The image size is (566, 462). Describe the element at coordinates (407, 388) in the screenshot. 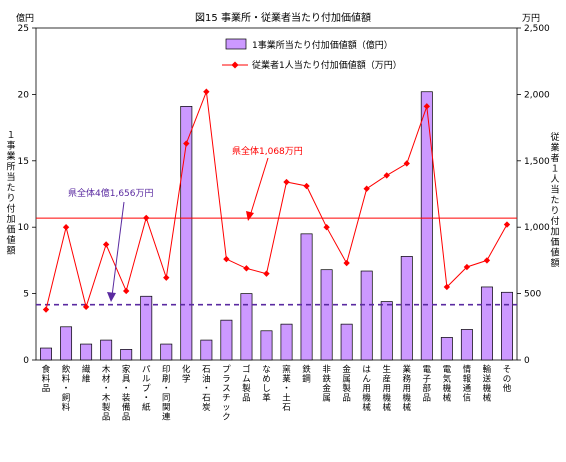

I see `category-label: 業務用機械` at that location.